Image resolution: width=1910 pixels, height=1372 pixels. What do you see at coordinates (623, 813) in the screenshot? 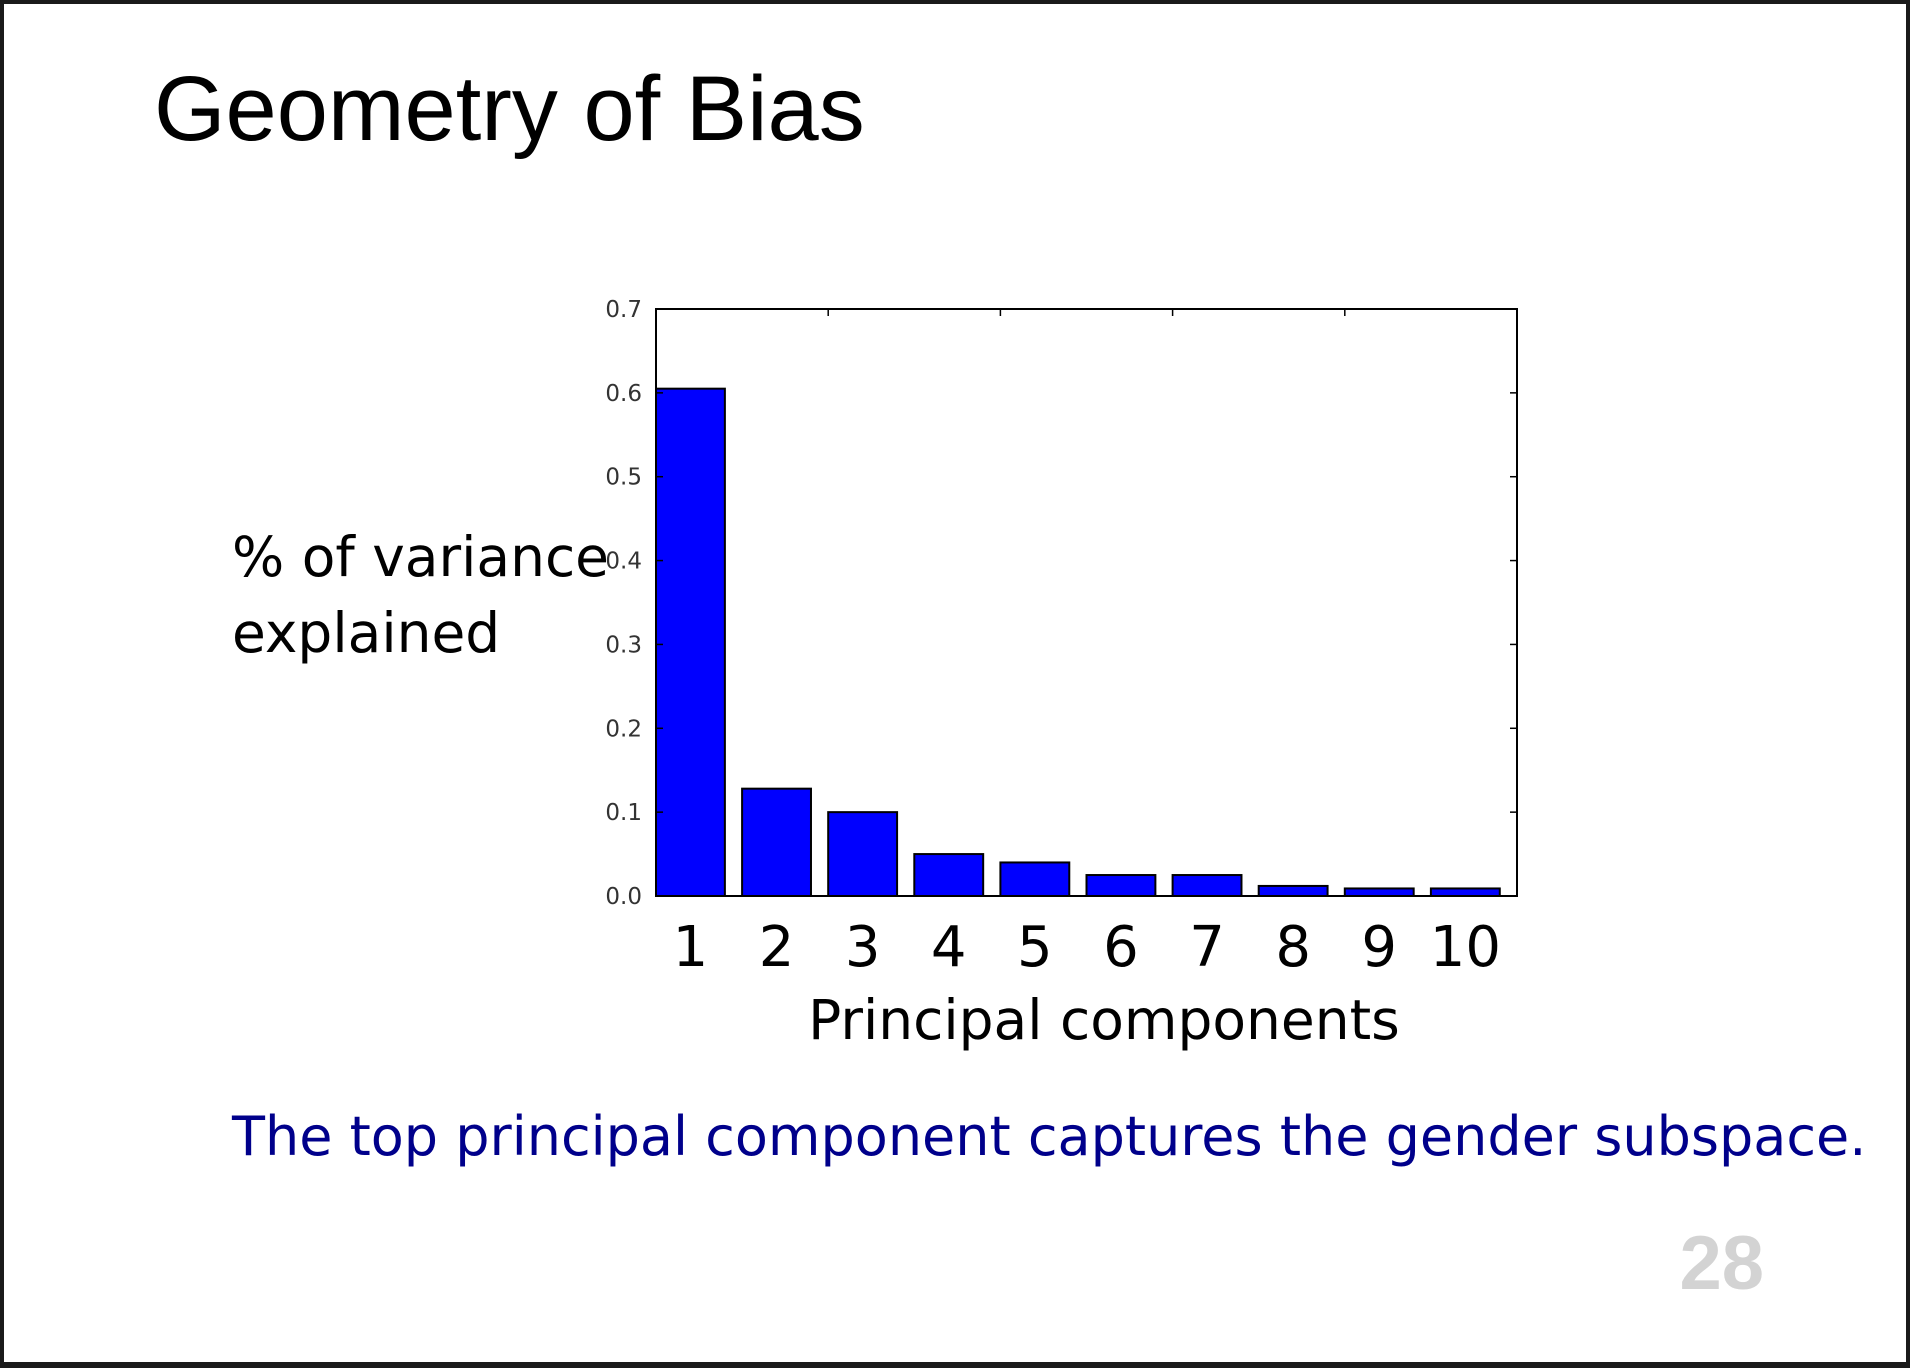
I see `y-tick-label: 0.1` at bounding box center [623, 813].